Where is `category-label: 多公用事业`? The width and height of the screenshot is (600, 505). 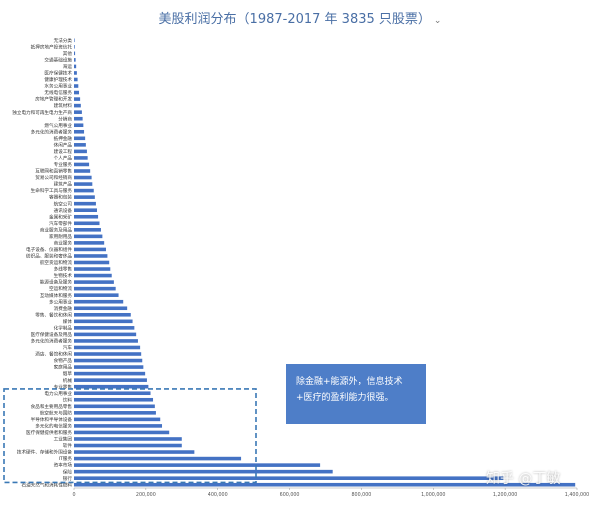 category-label: 多公用事业 is located at coordinates (60, 301).